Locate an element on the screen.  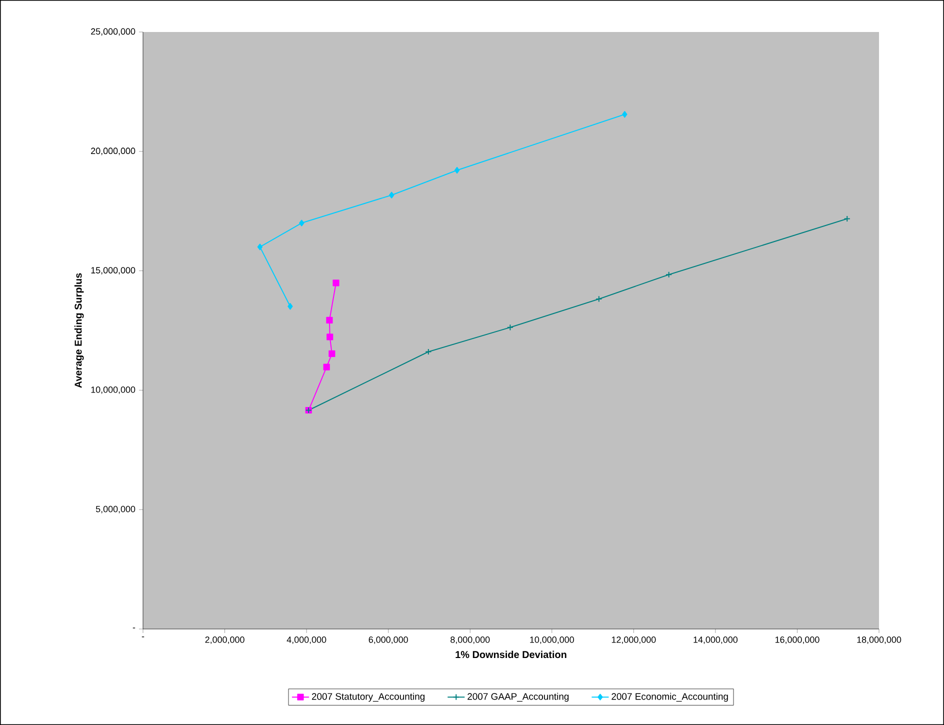
x-tick-label: 16,000,000 is located at coordinates (797, 640).